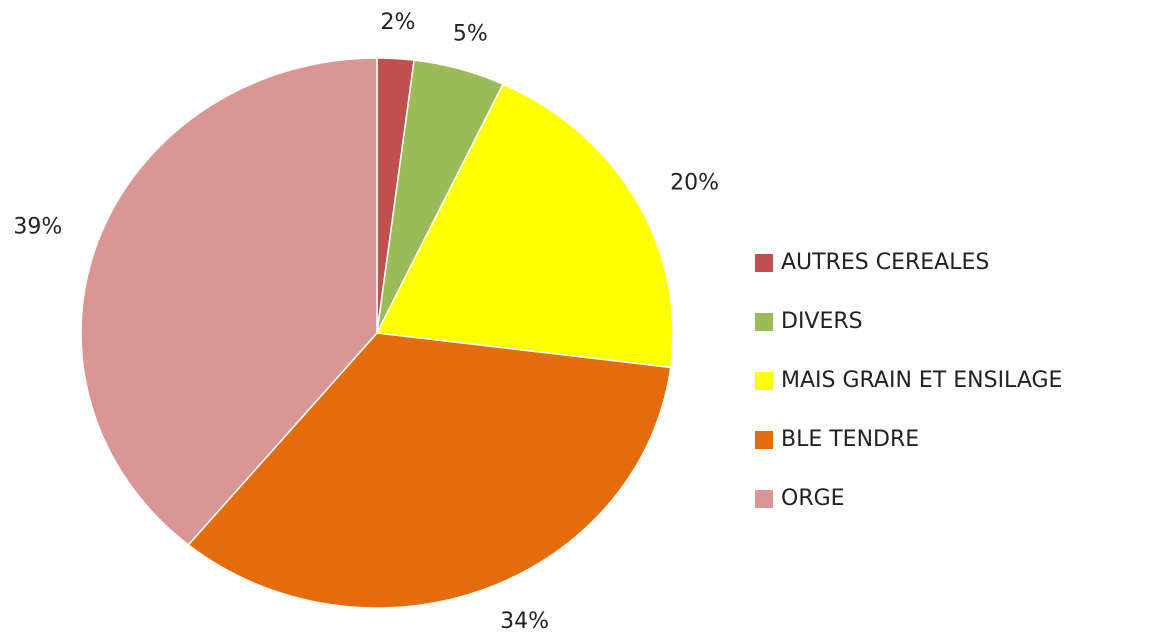  I want to click on data-label: 20%, so click(694, 182).